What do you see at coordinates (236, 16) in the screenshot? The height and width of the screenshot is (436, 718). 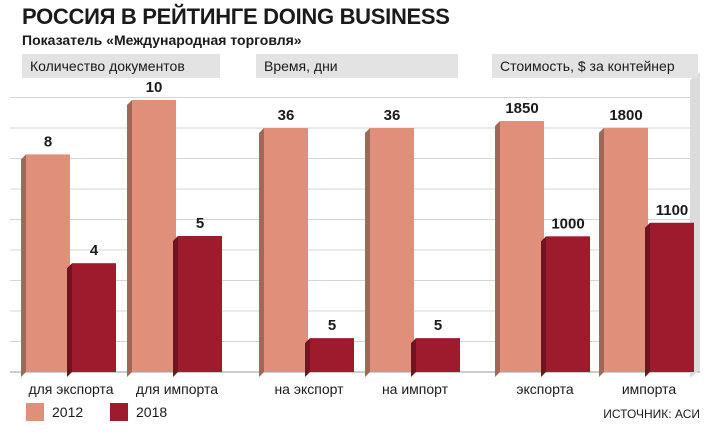 I see `chart-title: РОССИЯ В РЕЙТИНГЕ DOING BUSINESS` at bounding box center [236, 16].